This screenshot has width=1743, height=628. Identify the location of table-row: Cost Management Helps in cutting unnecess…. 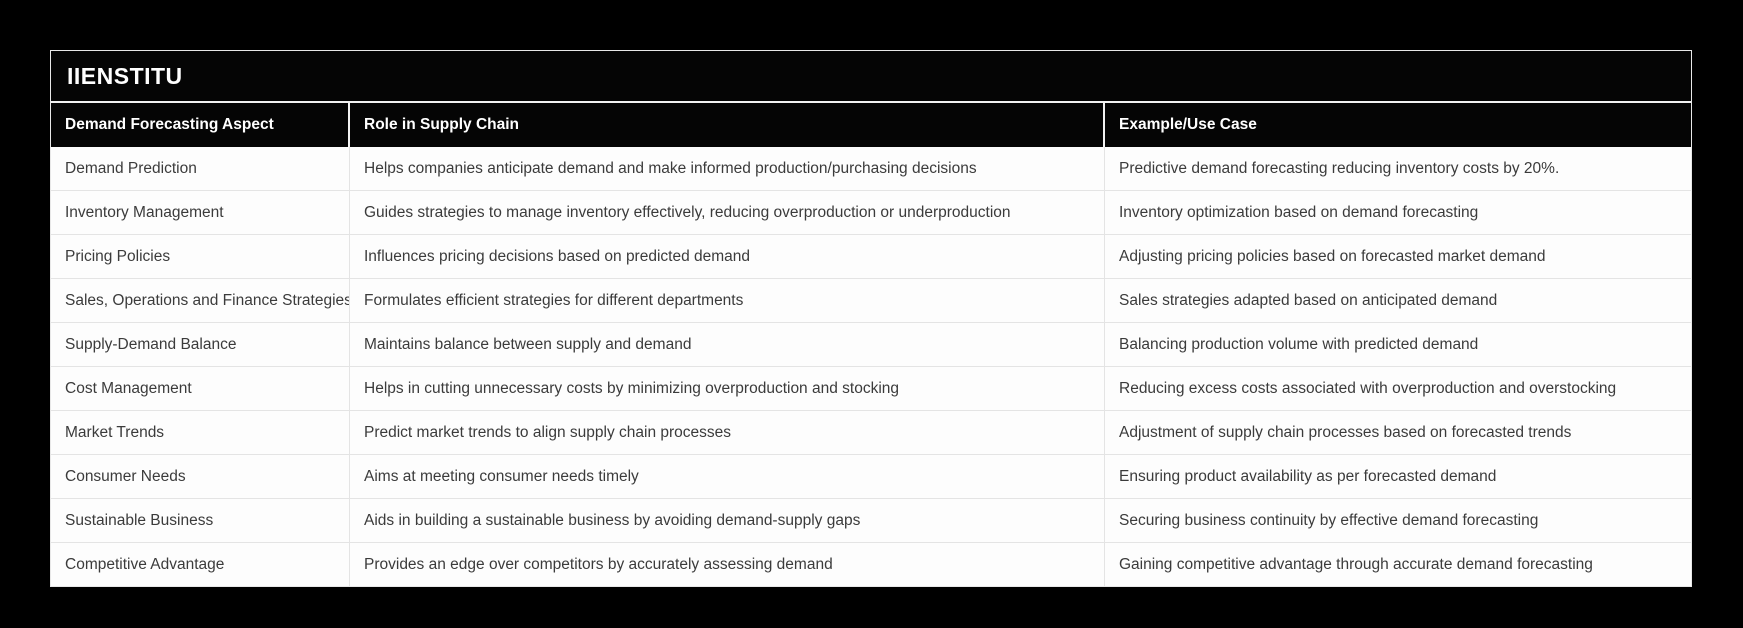
(871, 388).